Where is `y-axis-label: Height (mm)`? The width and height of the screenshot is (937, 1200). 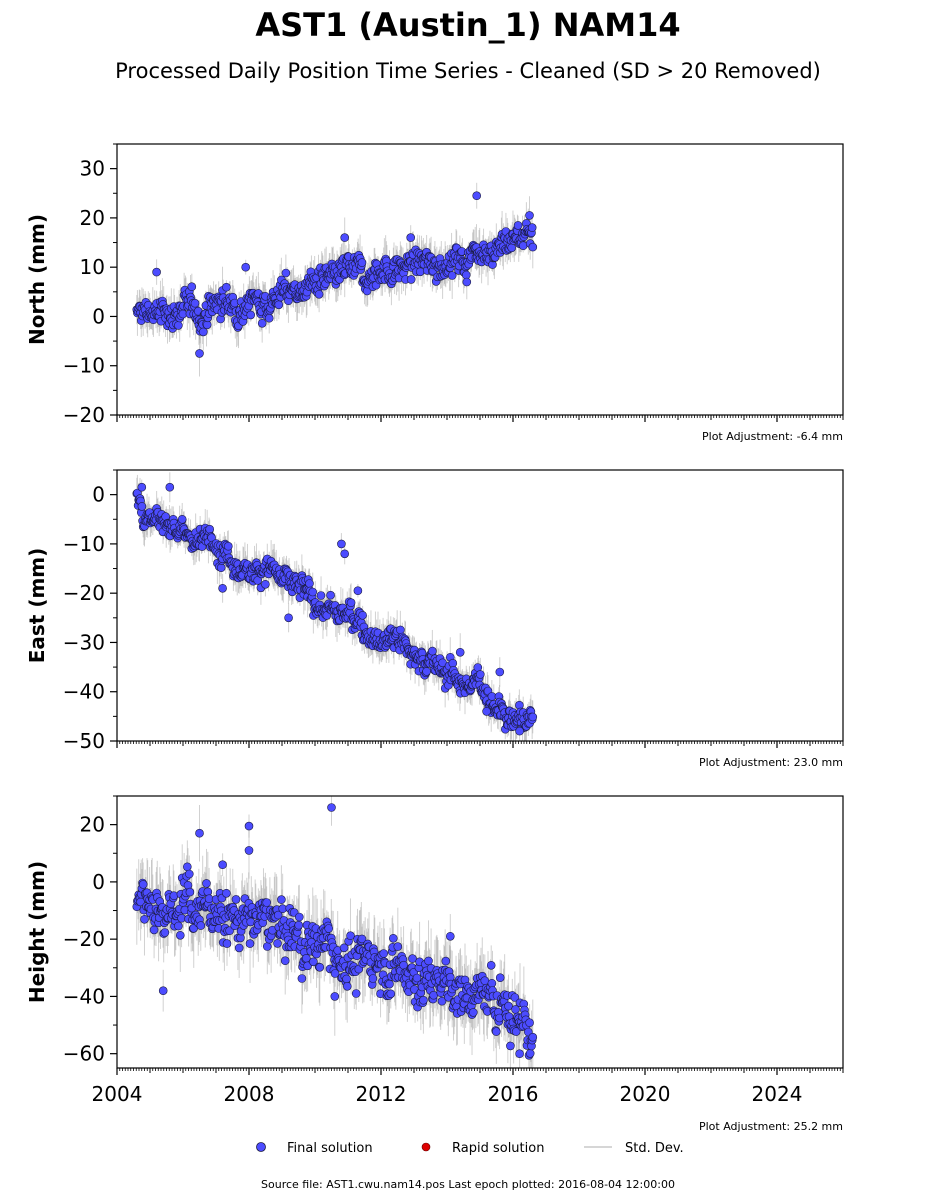
y-axis-label: Height (mm) is located at coordinates (37, 932).